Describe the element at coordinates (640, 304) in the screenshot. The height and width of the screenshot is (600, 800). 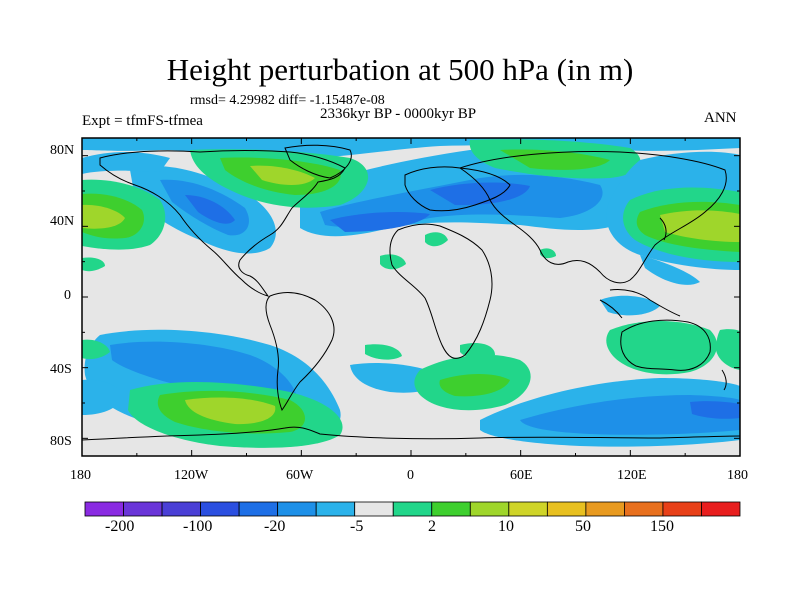
I see `islands-southeast-asia` at that location.